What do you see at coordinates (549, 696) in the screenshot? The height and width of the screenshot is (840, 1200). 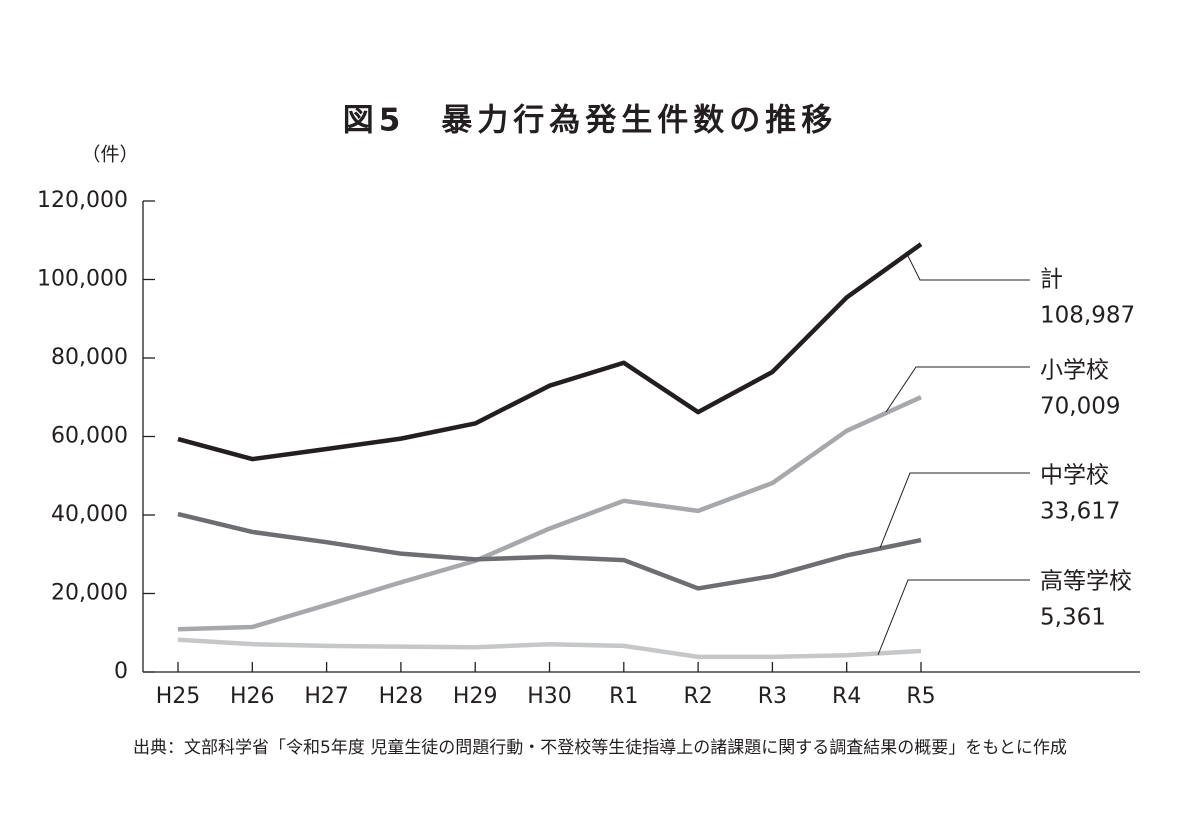 I see `x-tick-label: H30` at bounding box center [549, 696].